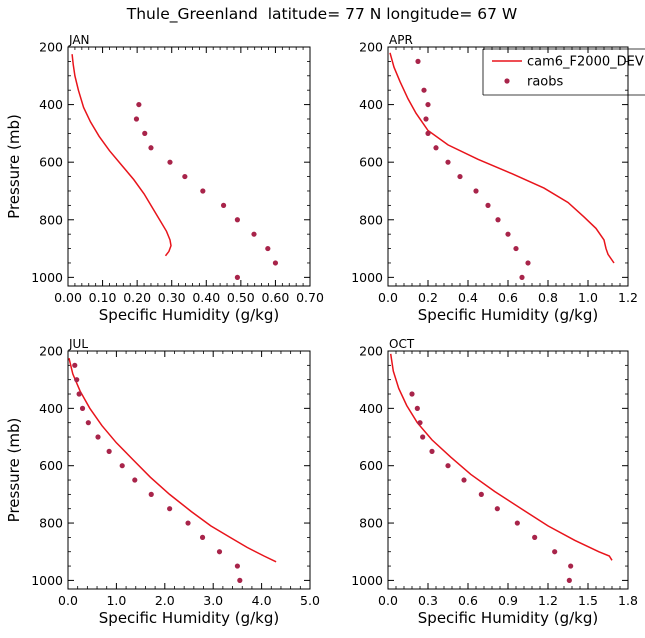 This screenshot has width=645, height=638. I want to click on x-tick-label: 0.10, so click(103, 297).